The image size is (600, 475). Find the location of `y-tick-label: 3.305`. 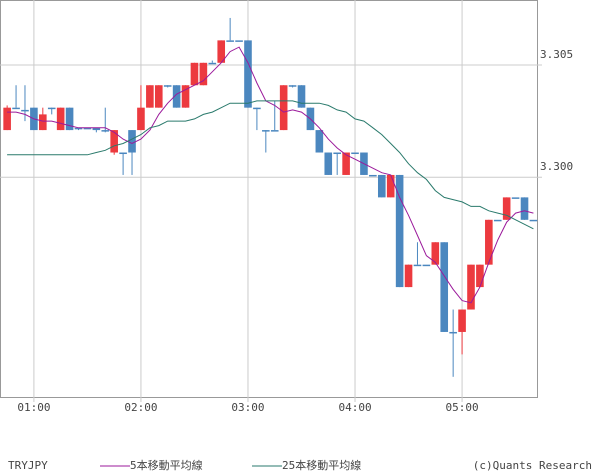

y-tick-label: 3.305 is located at coordinates (556, 54).